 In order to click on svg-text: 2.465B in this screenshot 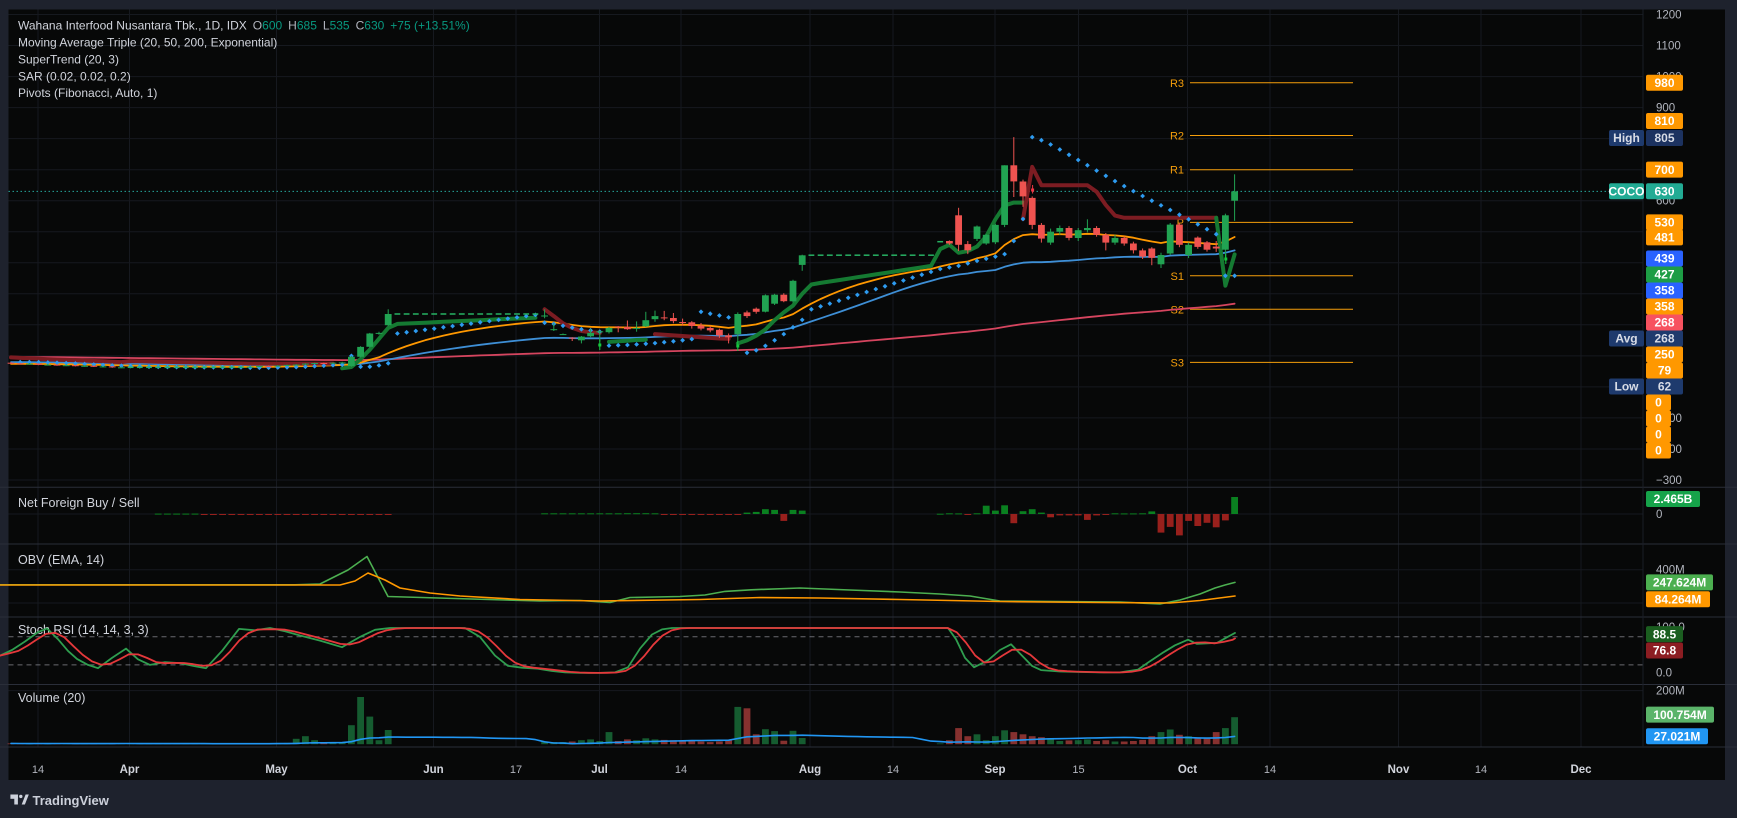, I will do `click(1673, 499)`.